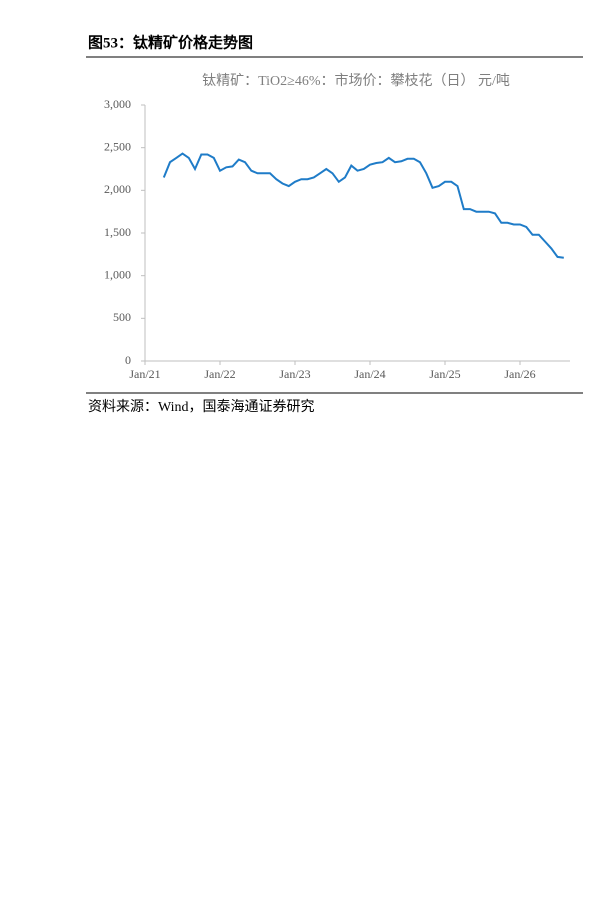  Describe the element at coordinates (294, 374) in the screenshot. I see `x-tick-label: Jan/23` at that location.